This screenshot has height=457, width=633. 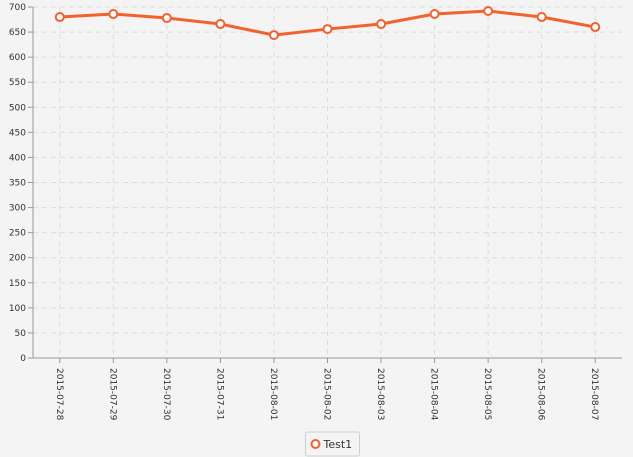 What do you see at coordinates (17, 309) in the screenshot?
I see `y-tick-label: 100` at bounding box center [17, 309].